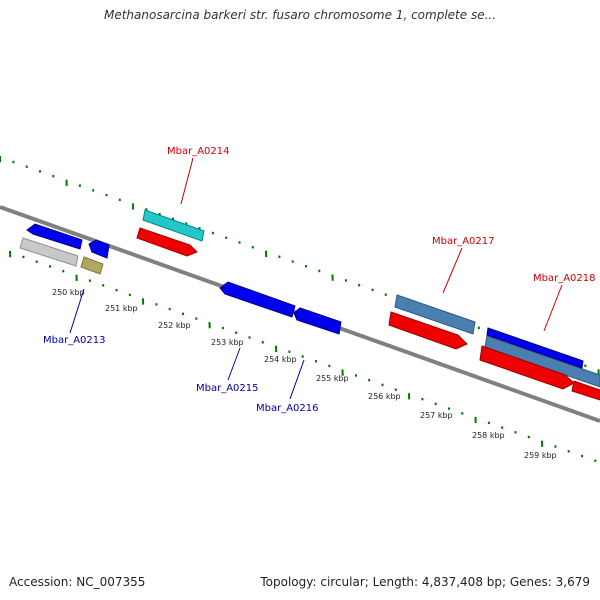  I want to click on kbp-label: 253 kbp, so click(227, 342).